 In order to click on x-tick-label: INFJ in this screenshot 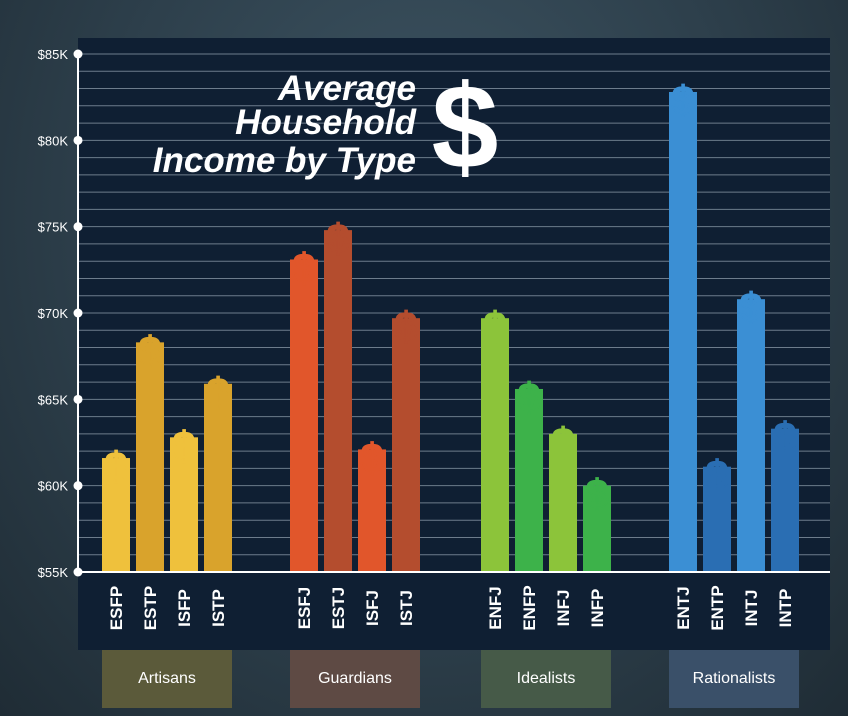, I will do `click(563, 608)`.